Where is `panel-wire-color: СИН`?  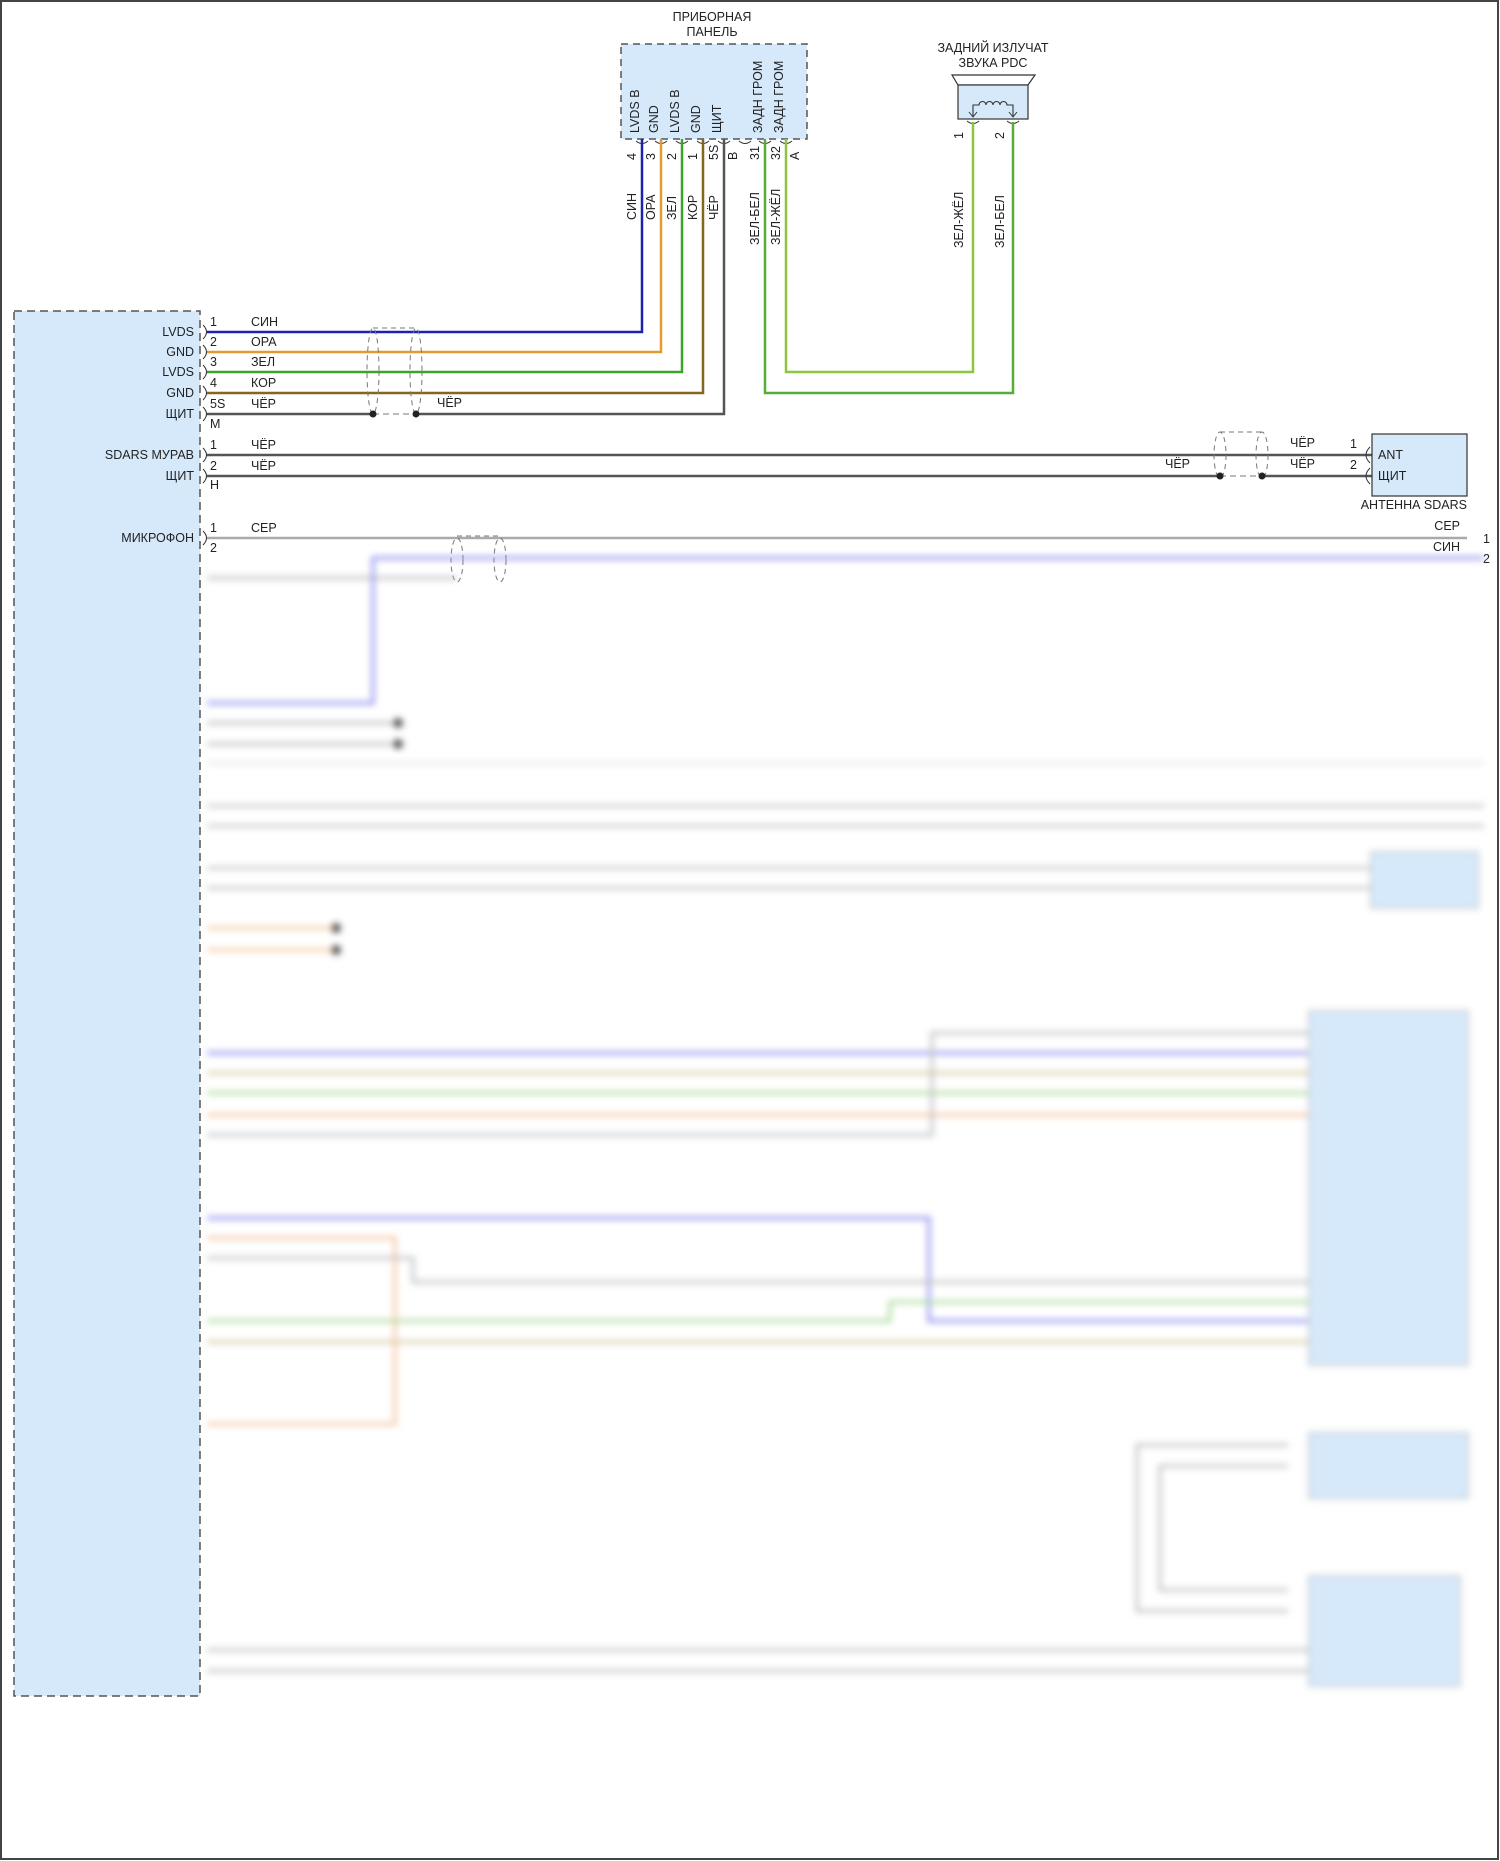
panel-wire-color: СИН is located at coordinates (632, 206).